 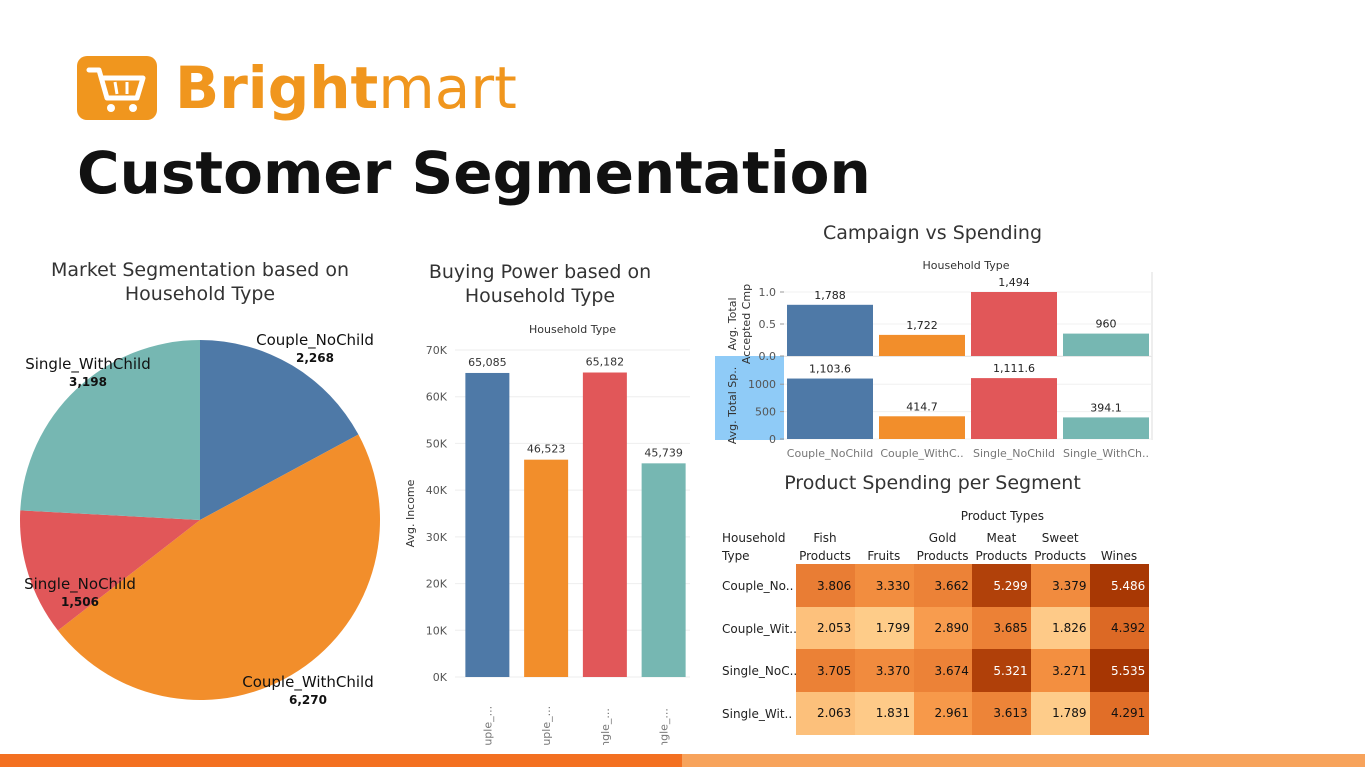 I want to click on brand-name-light: mart, so click(x=447, y=88).